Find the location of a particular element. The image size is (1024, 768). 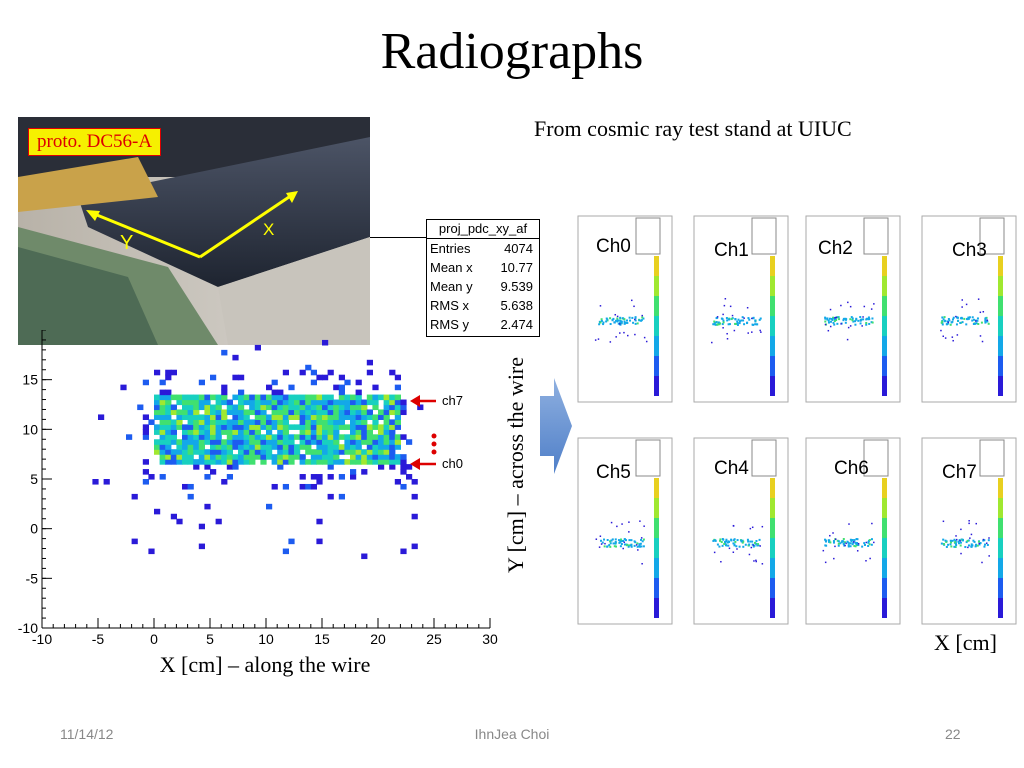

stats-value: 10.77 is located at coordinates (516, 267).